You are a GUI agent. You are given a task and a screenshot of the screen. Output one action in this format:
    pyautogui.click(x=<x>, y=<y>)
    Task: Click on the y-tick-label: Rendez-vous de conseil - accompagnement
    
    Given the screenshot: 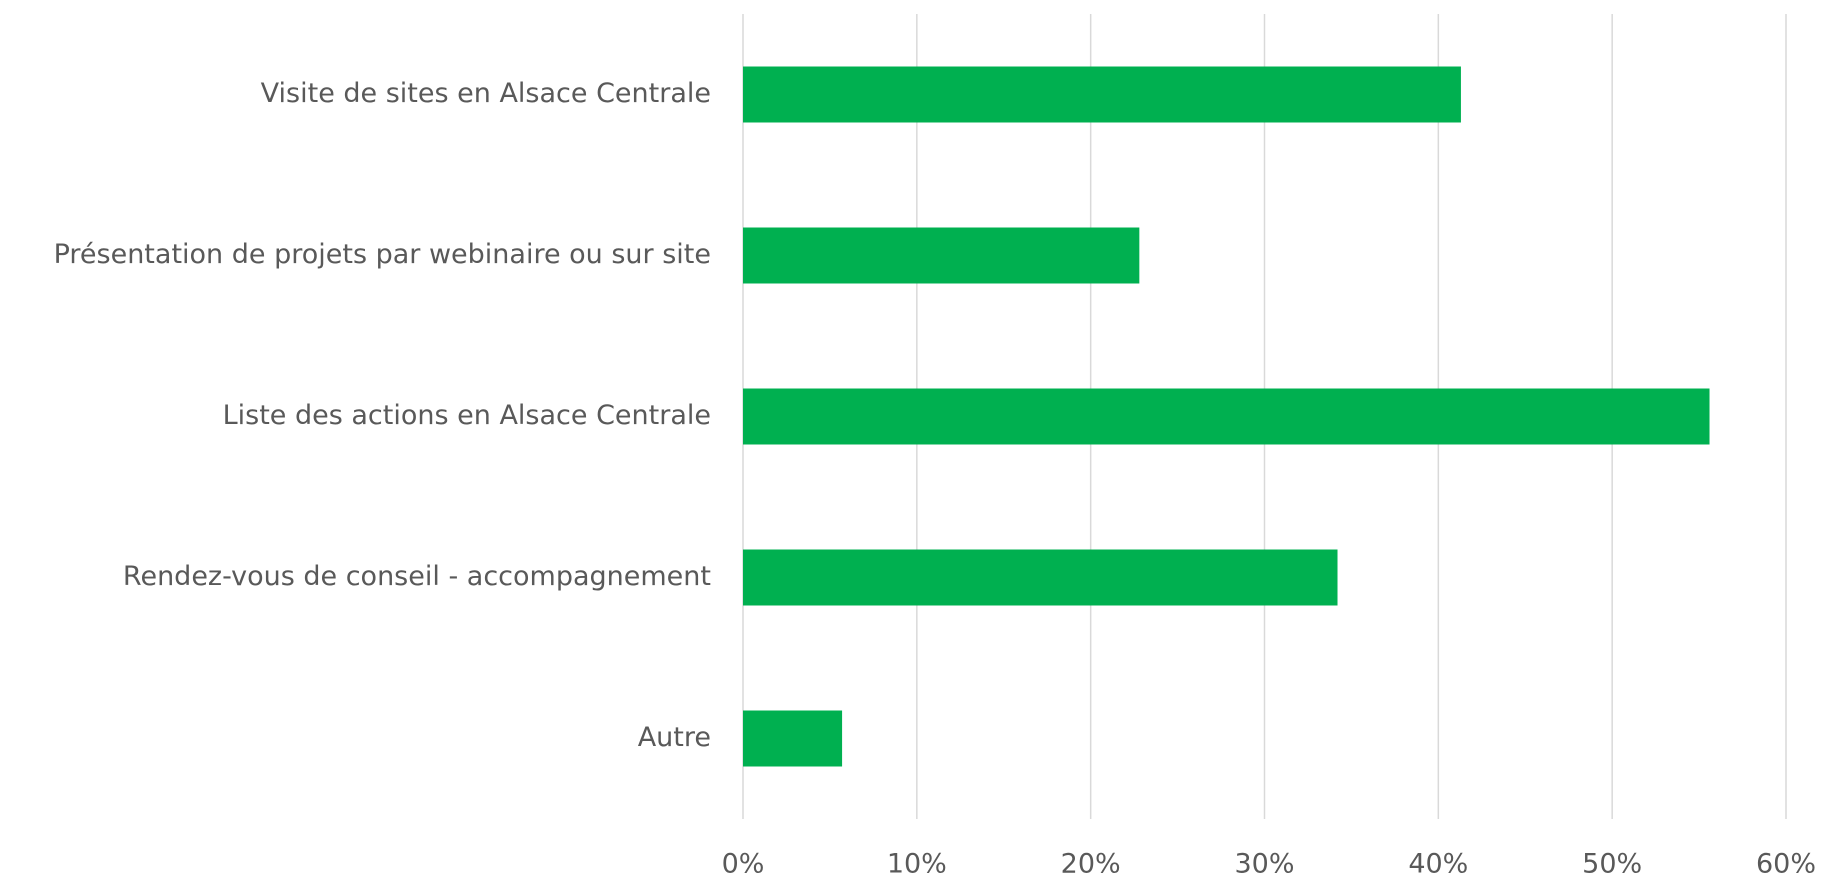 What is the action you would take?
    pyautogui.click(x=417, y=576)
    